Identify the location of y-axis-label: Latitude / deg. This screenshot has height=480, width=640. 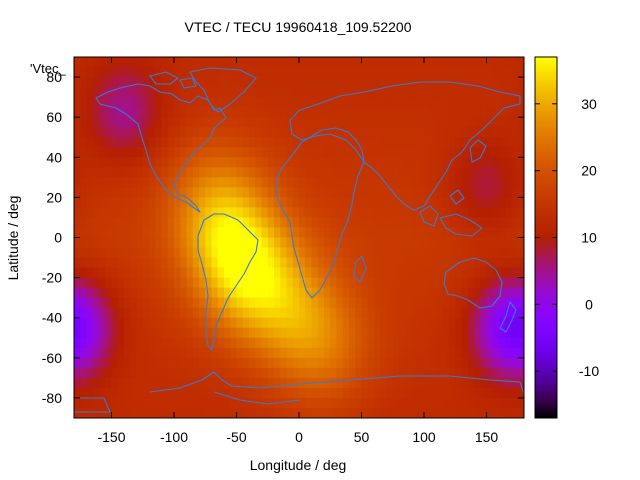
(13, 238).